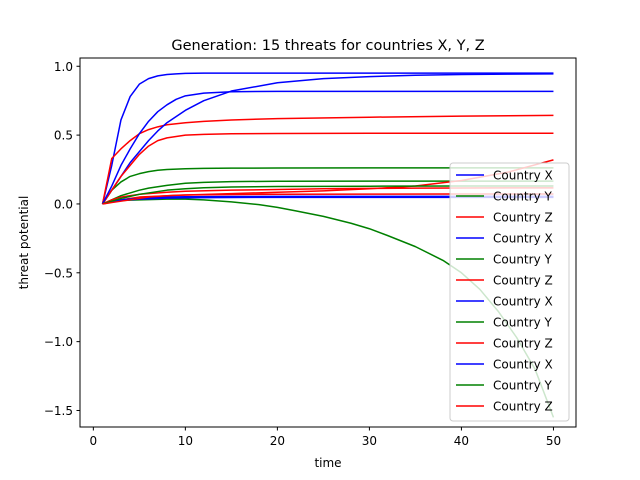 This screenshot has width=640, height=480. What do you see at coordinates (369, 441) in the screenshot?
I see `x-tick-label: 30` at bounding box center [369, 441].